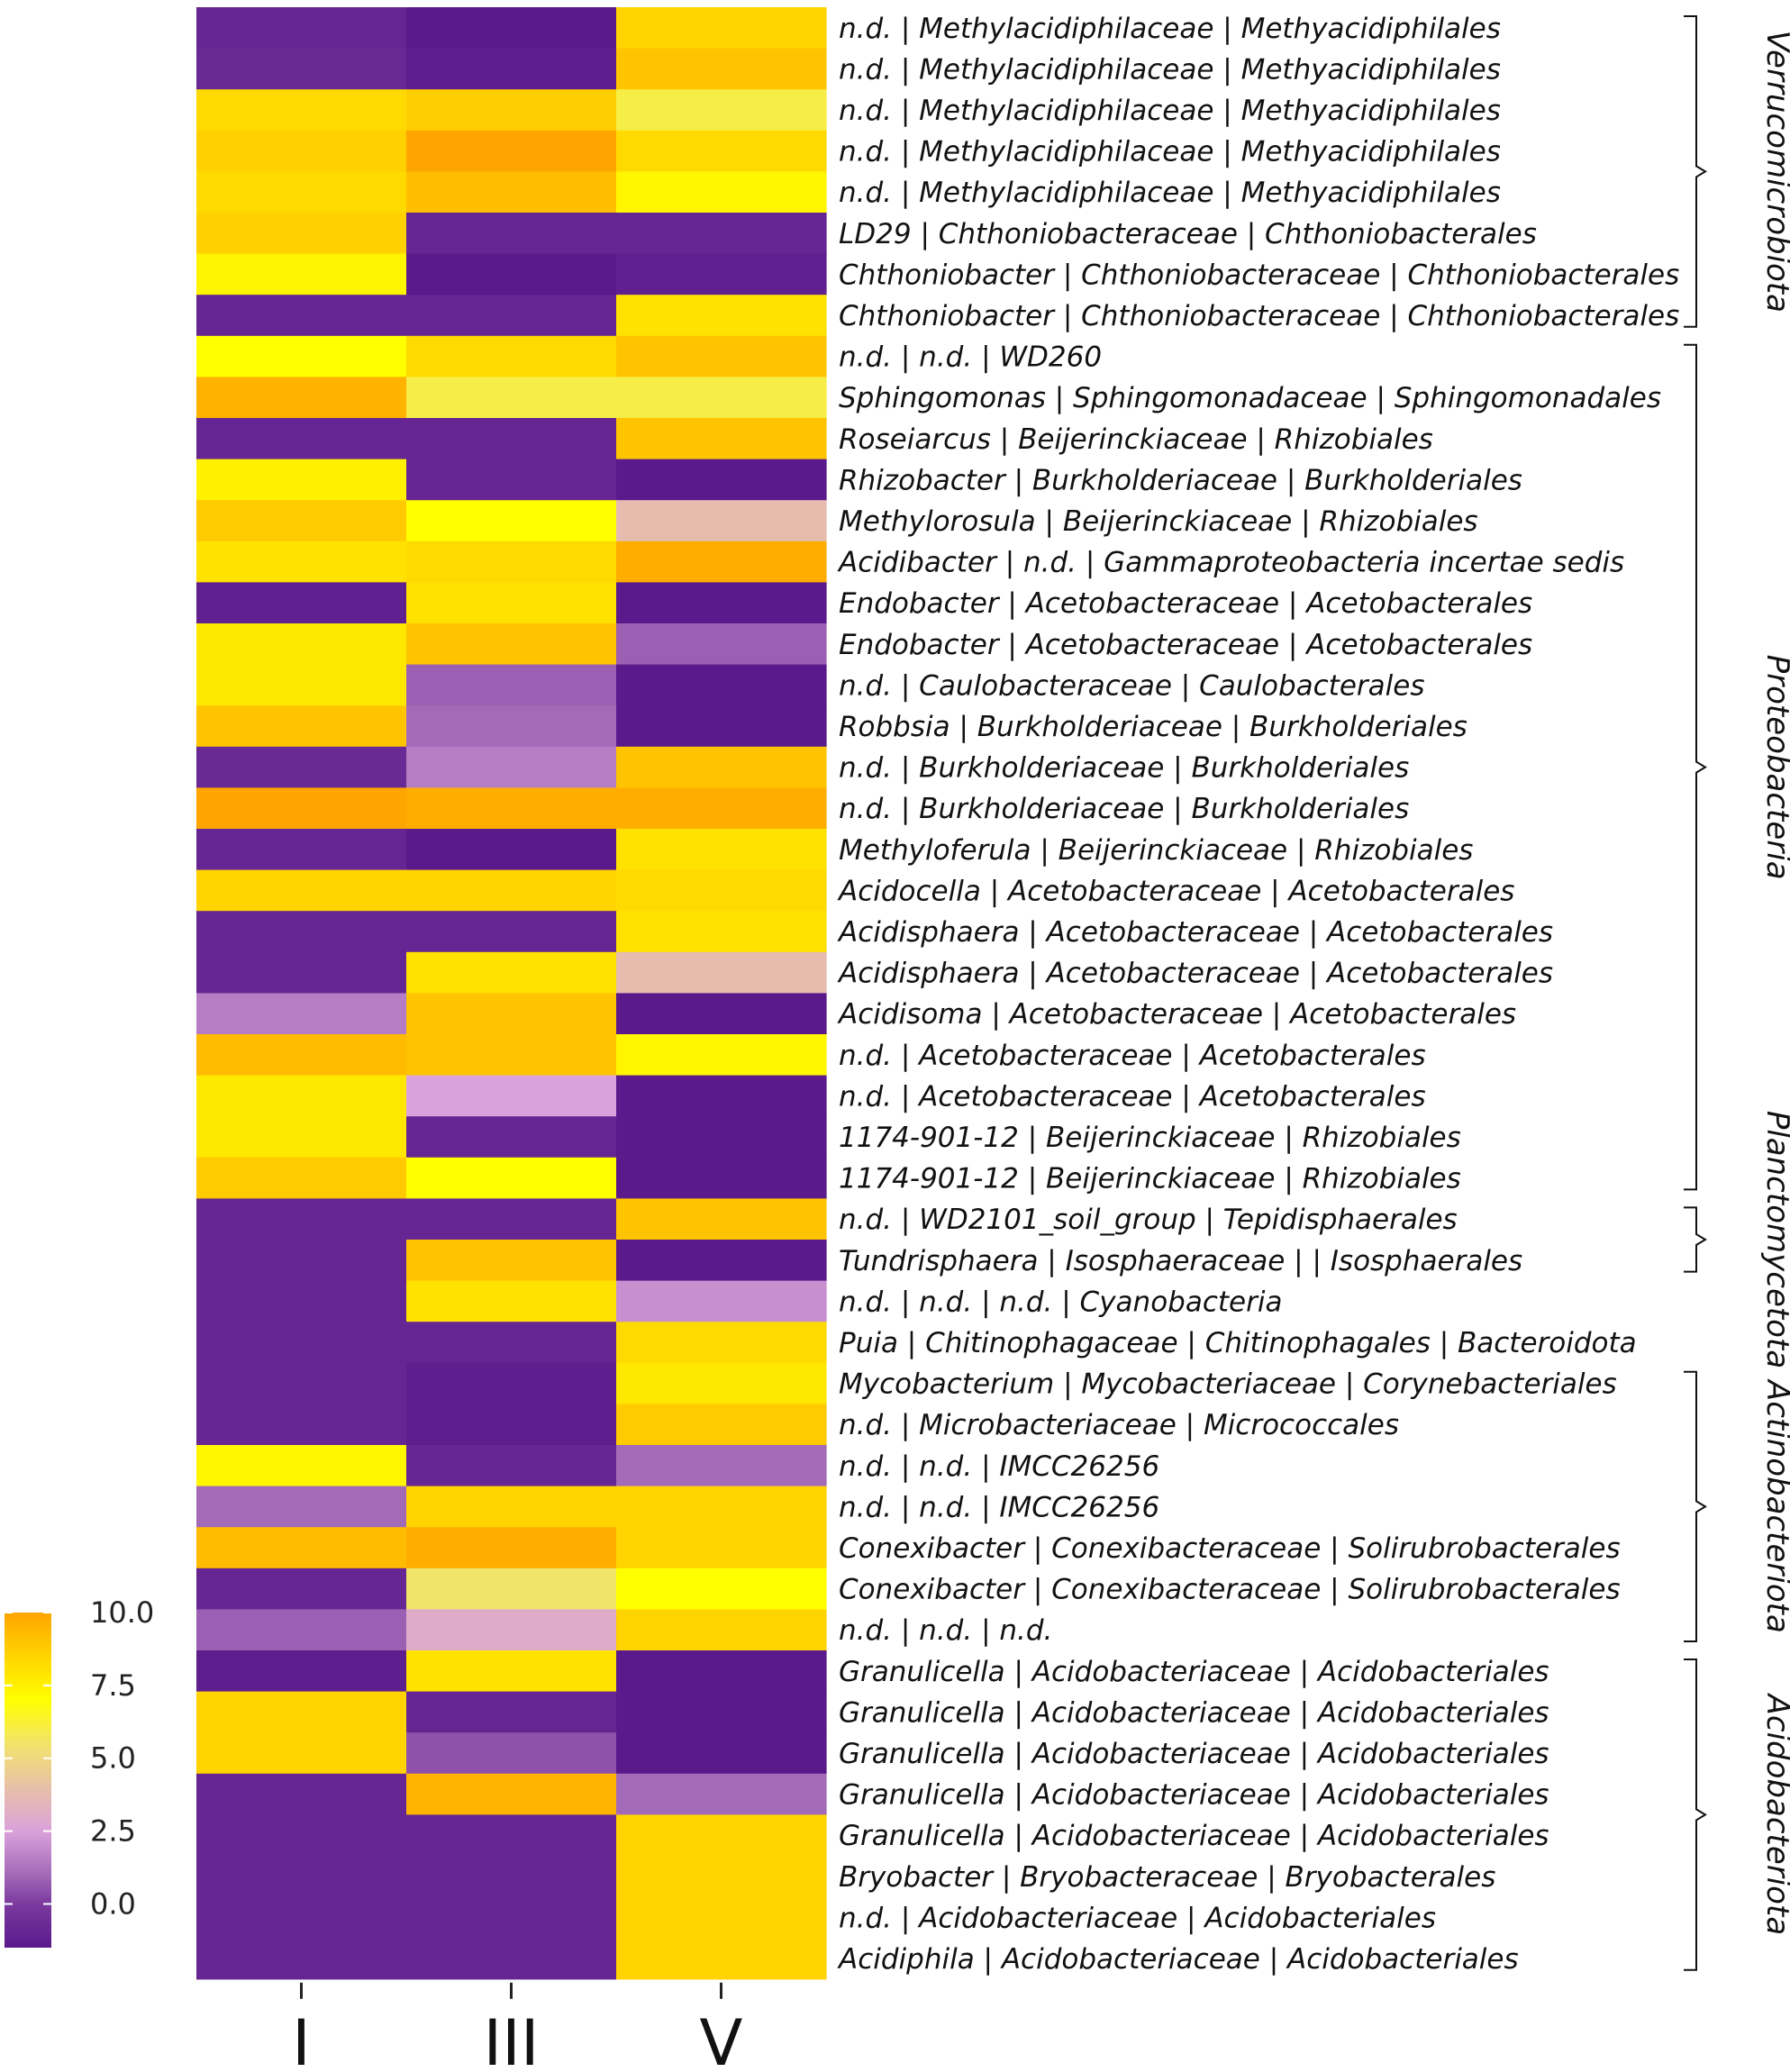 The width and height of the screenshot is (1790, 2072). I want to click on x-axis: I III V, so click(517, 2027).